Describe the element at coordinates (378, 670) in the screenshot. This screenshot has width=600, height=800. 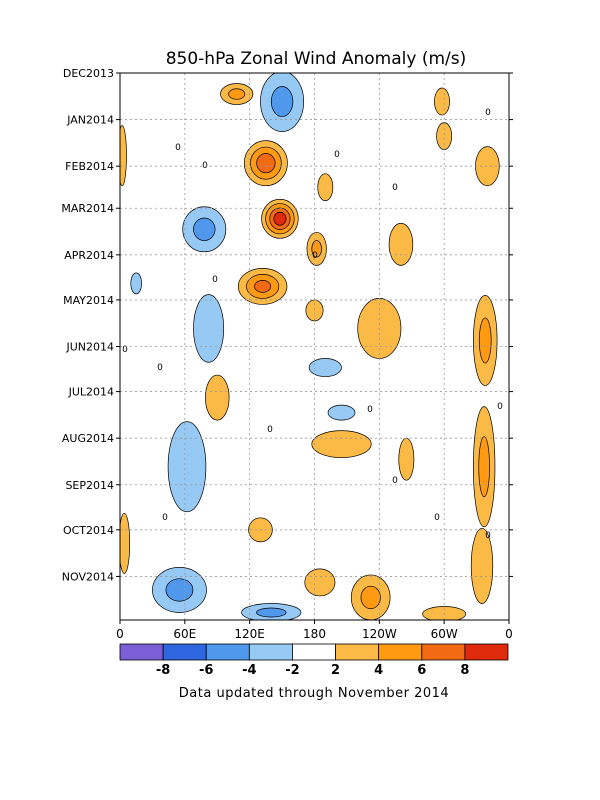
I see `colorbar-label: 4` at that location.